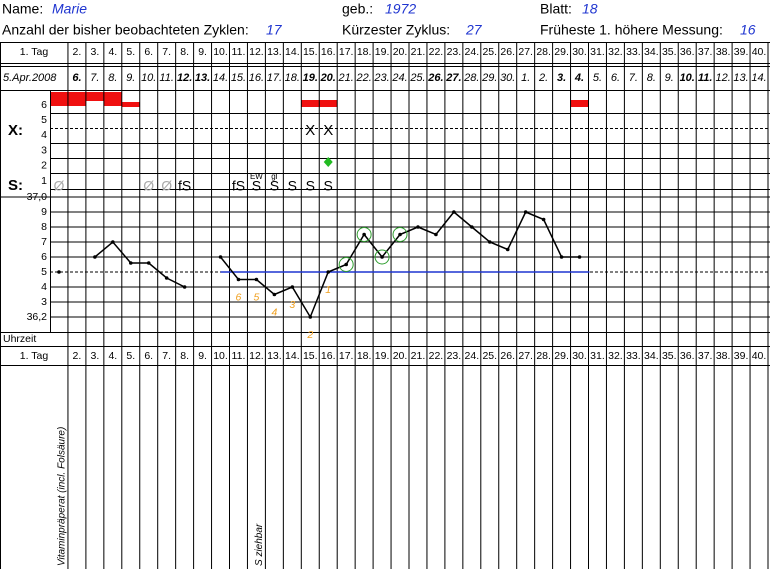 The image size is (770, 569). I want to click on x-mark: X, so click(310, 130).